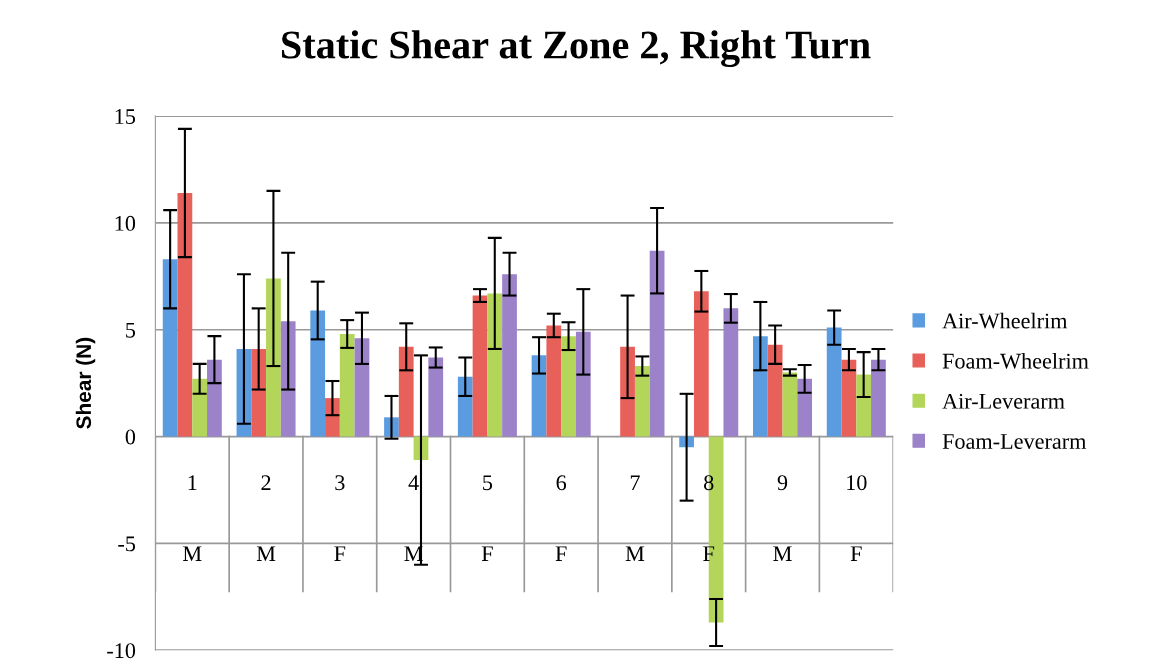 This screenshot has height=671, width=1151. What do you see at coordinates (857, 518) in the screenshot?
I see `category-label: 10 F` at bounding box center [857, 518].